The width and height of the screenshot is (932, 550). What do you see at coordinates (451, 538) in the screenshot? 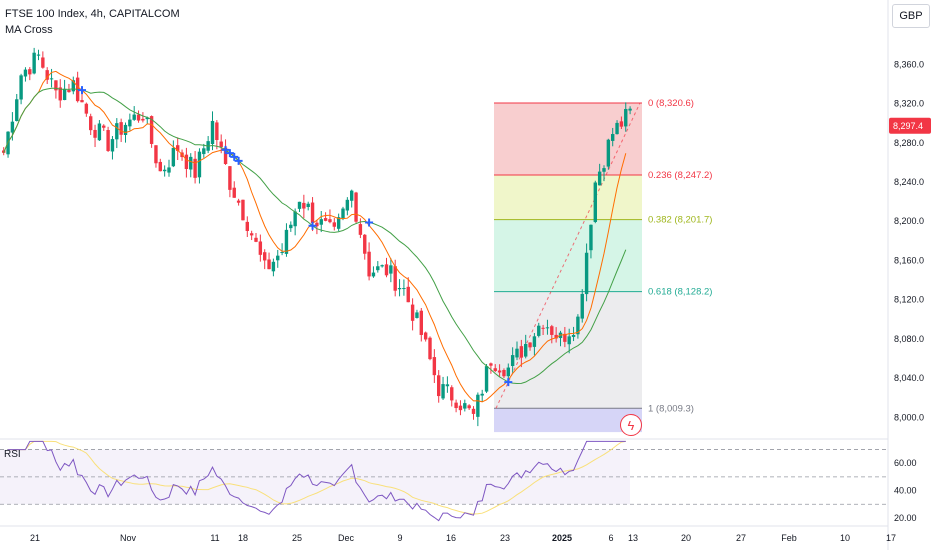
I see `time-tick-label: 16` at bounding box center [451, 538].